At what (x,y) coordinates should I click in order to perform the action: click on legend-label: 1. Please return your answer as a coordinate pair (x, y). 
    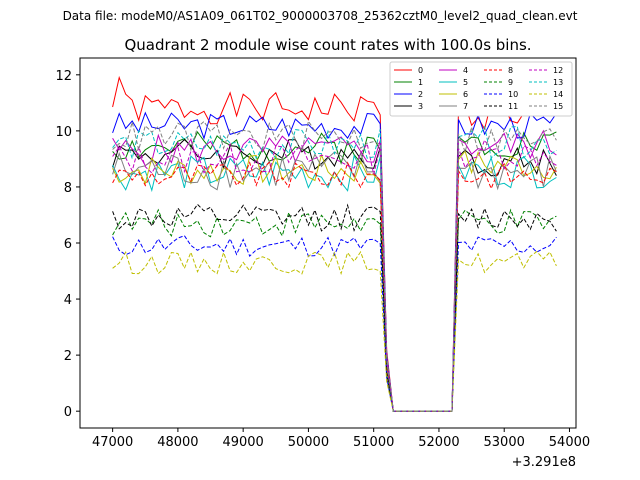
    Looking at the image, I should click on (420, 82).